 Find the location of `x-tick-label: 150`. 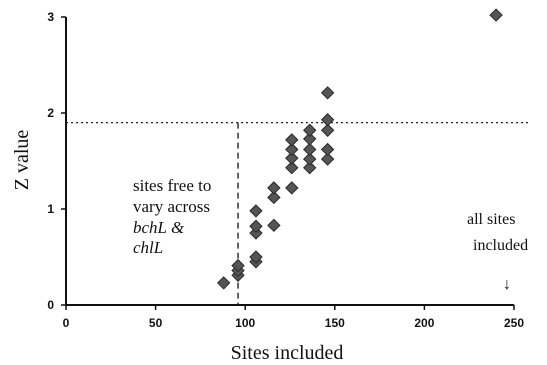

x-tick-label: 150 is located at coordinates (335, 323).